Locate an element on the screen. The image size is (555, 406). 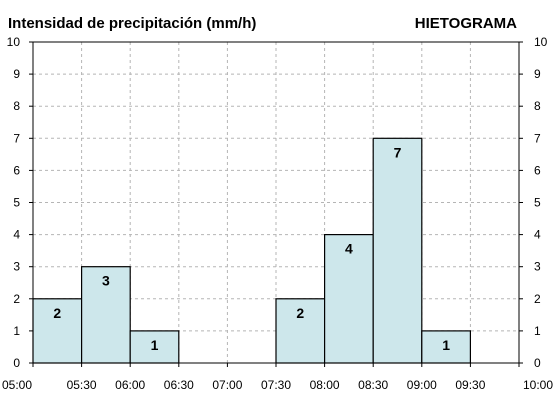
y-tick-label-left: 2 is located at coordinates (16, 299).